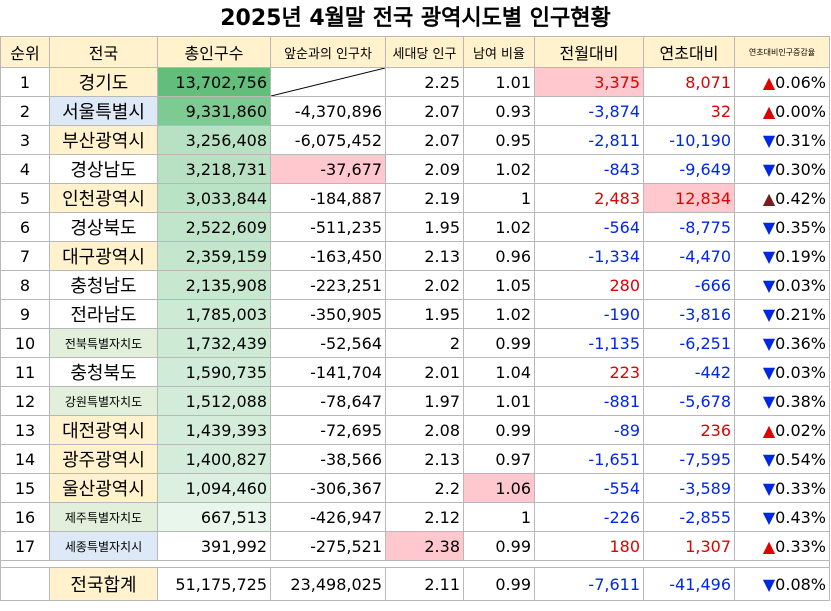  Describe the element at coordinates (782, 198) in the screenshot. I see `ytd-rate-cell: ▲0.42%` at that location.